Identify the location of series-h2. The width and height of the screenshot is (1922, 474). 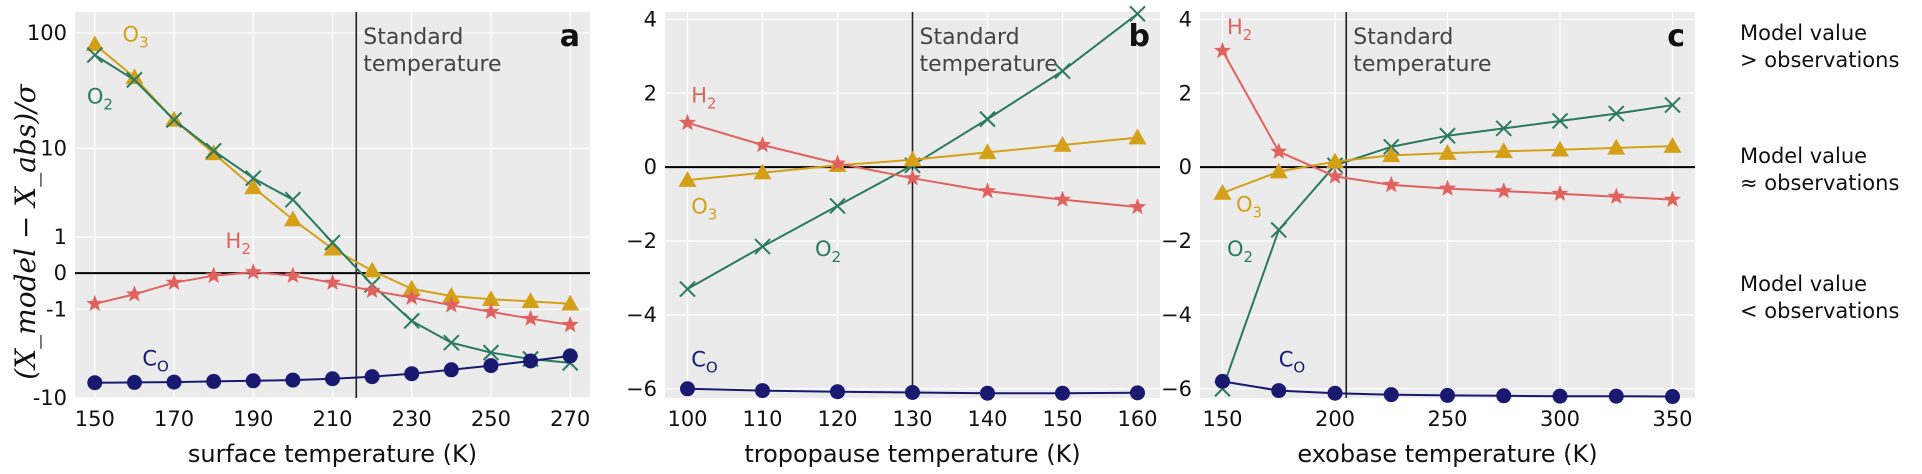
(1447, 124).